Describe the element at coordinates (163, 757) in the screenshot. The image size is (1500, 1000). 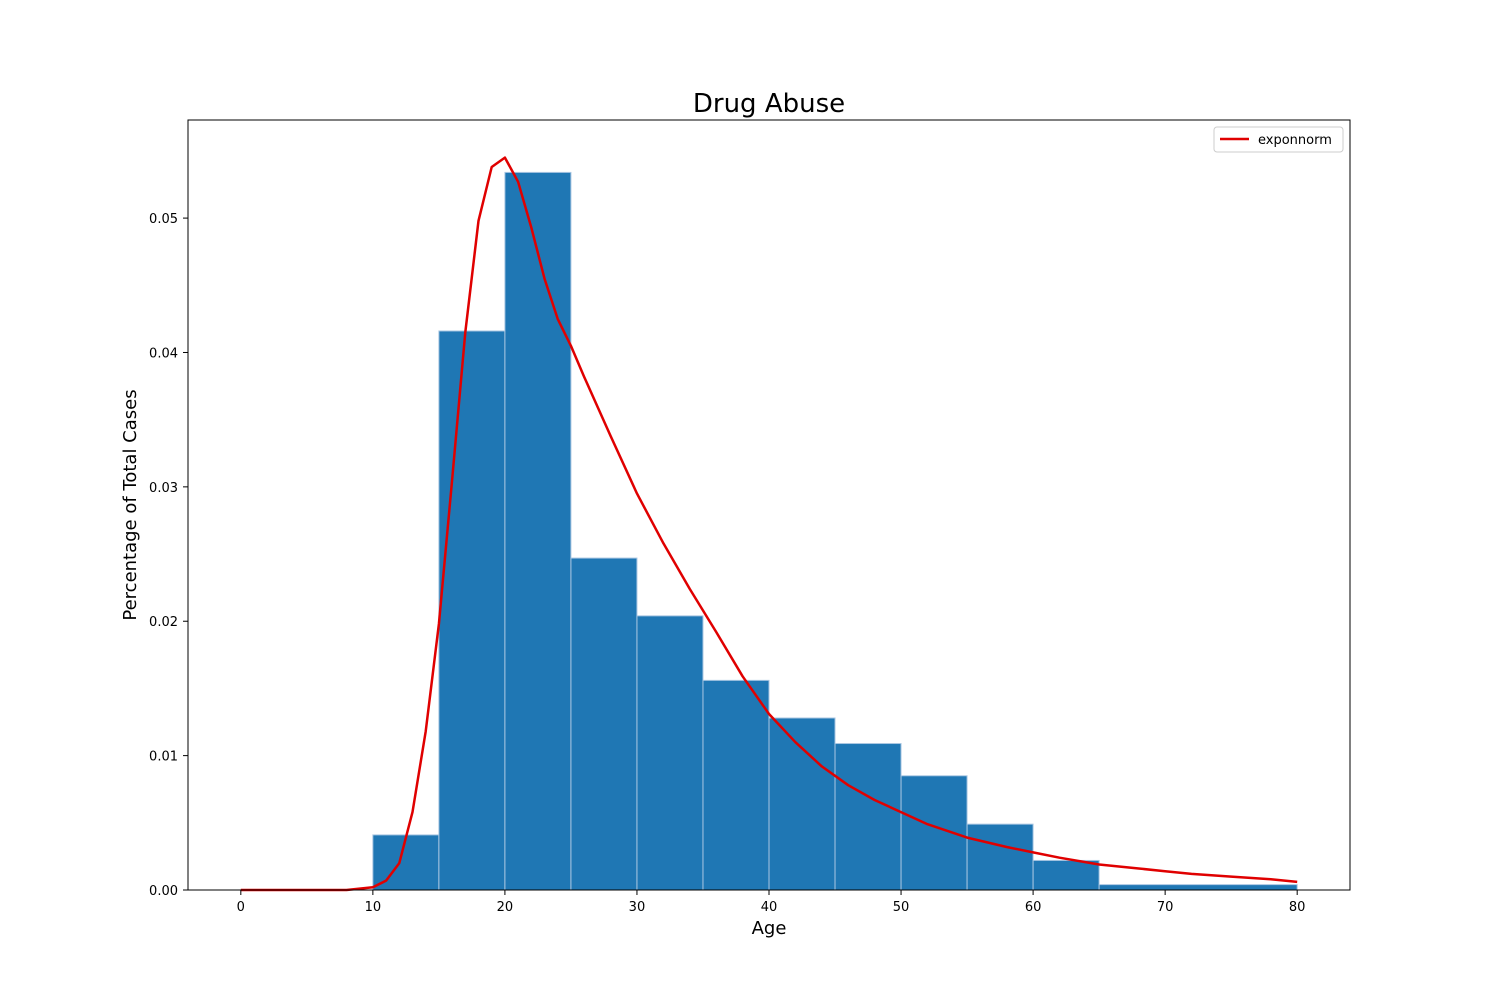
I see `y-tick-label: 0.01` at that location.